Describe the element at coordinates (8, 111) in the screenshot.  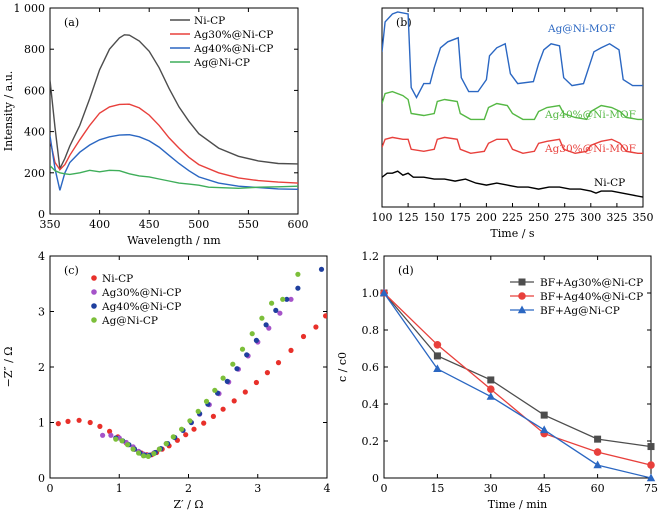
I see `y-axis-label: Intensity / a.u.` at that location.